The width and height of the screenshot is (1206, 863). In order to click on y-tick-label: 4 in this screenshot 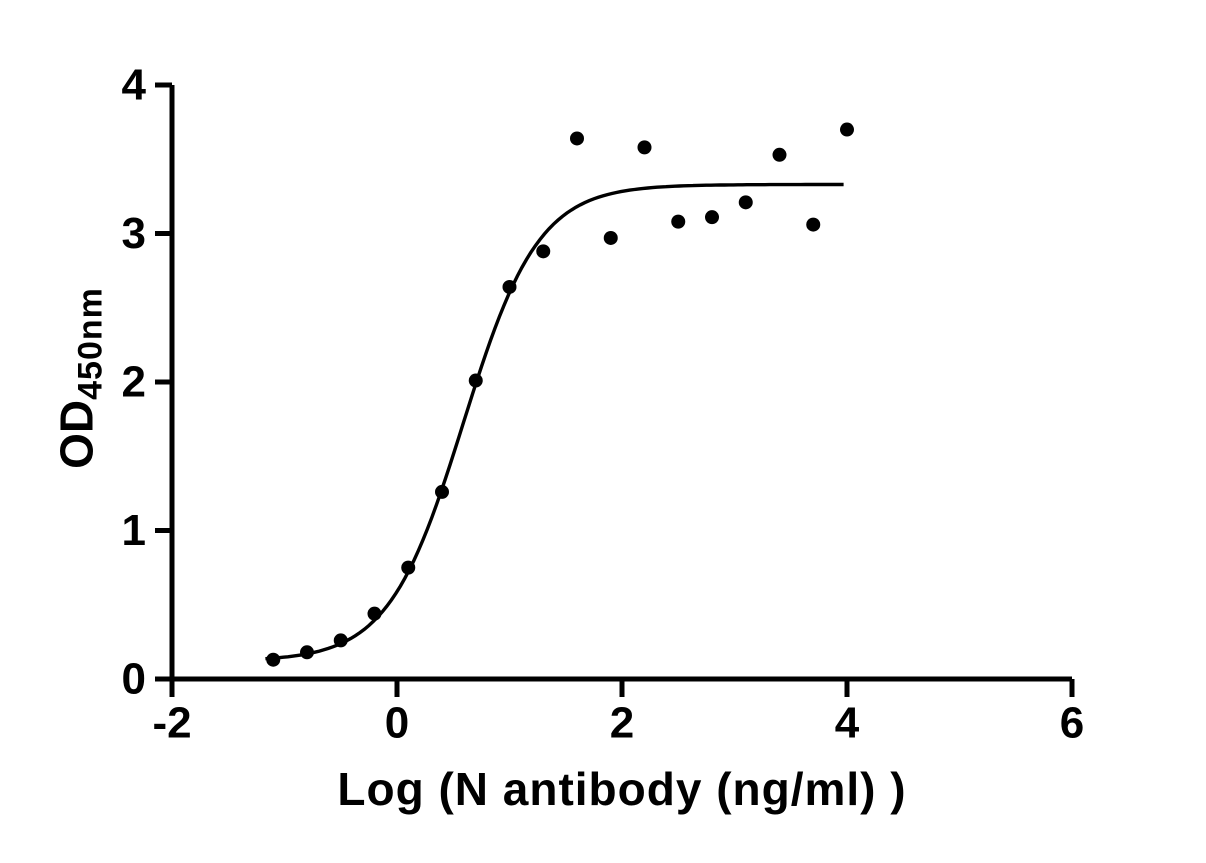, I will do `click(134, 85)`.